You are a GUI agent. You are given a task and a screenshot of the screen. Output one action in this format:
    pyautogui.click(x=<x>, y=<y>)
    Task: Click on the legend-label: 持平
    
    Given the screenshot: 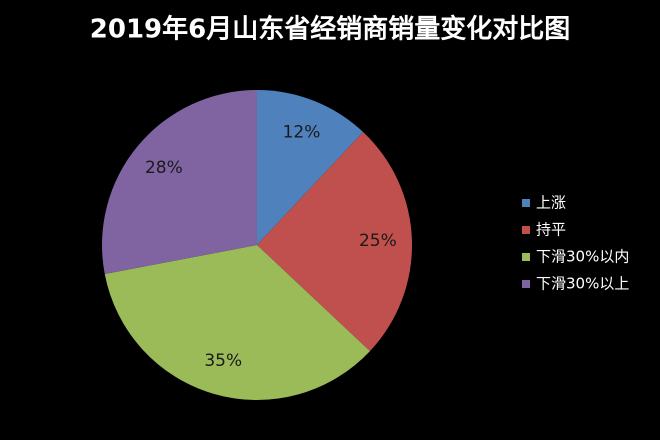 What is the action you would take?
    pyautogui.click(x=551, y=230)
    